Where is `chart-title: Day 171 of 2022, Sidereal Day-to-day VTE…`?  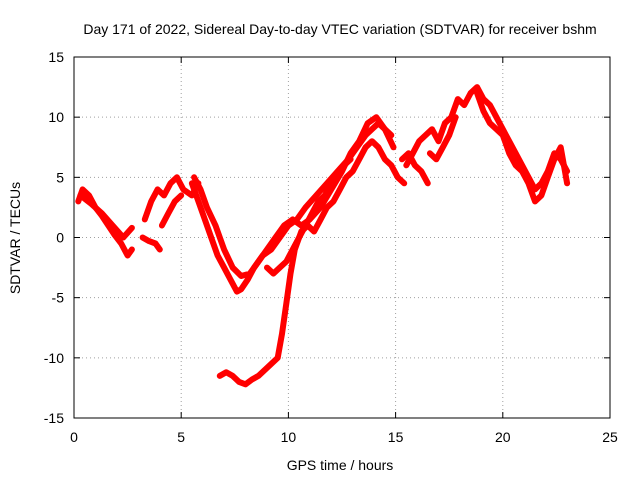 chart-title: Day 171 of 2022, Sidereal Day-to-day VTE… is located at coordinates (339, 29).